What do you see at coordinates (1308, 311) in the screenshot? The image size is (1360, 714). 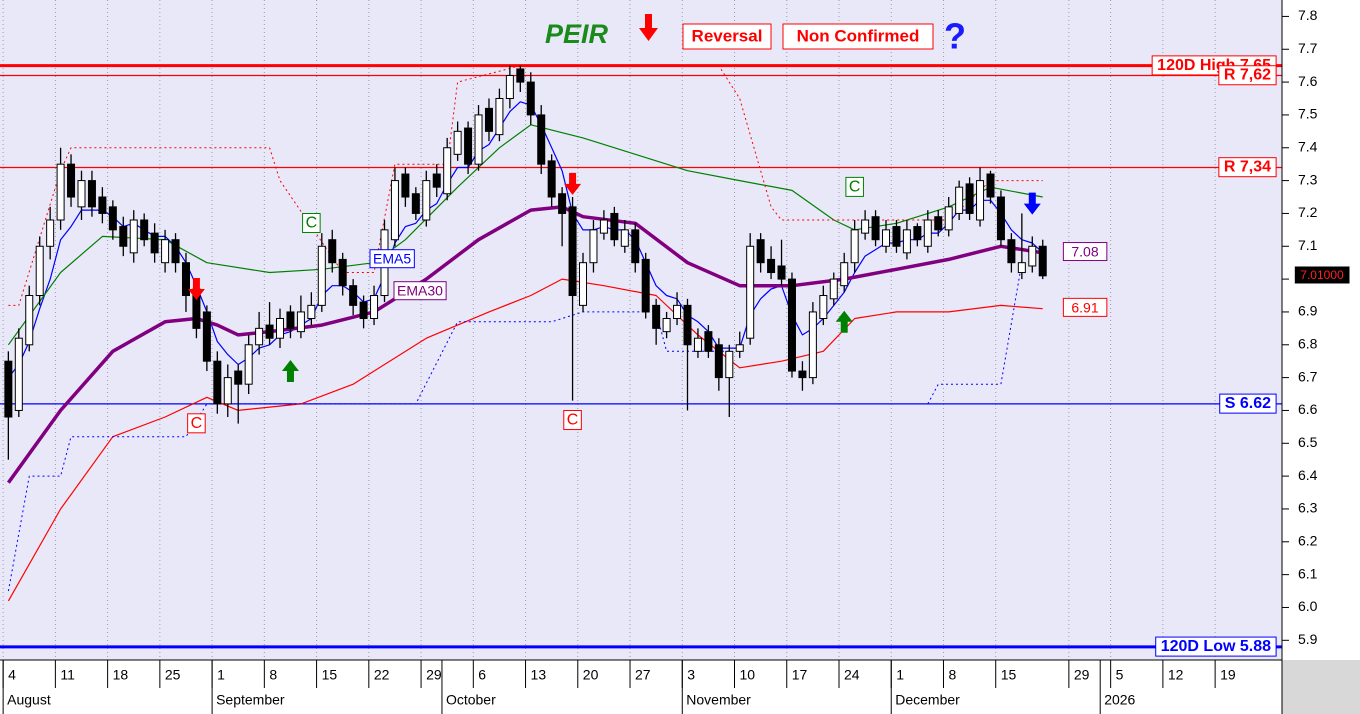 I see `y-tick-label: 6.9` at bounding box center [1308, 311].